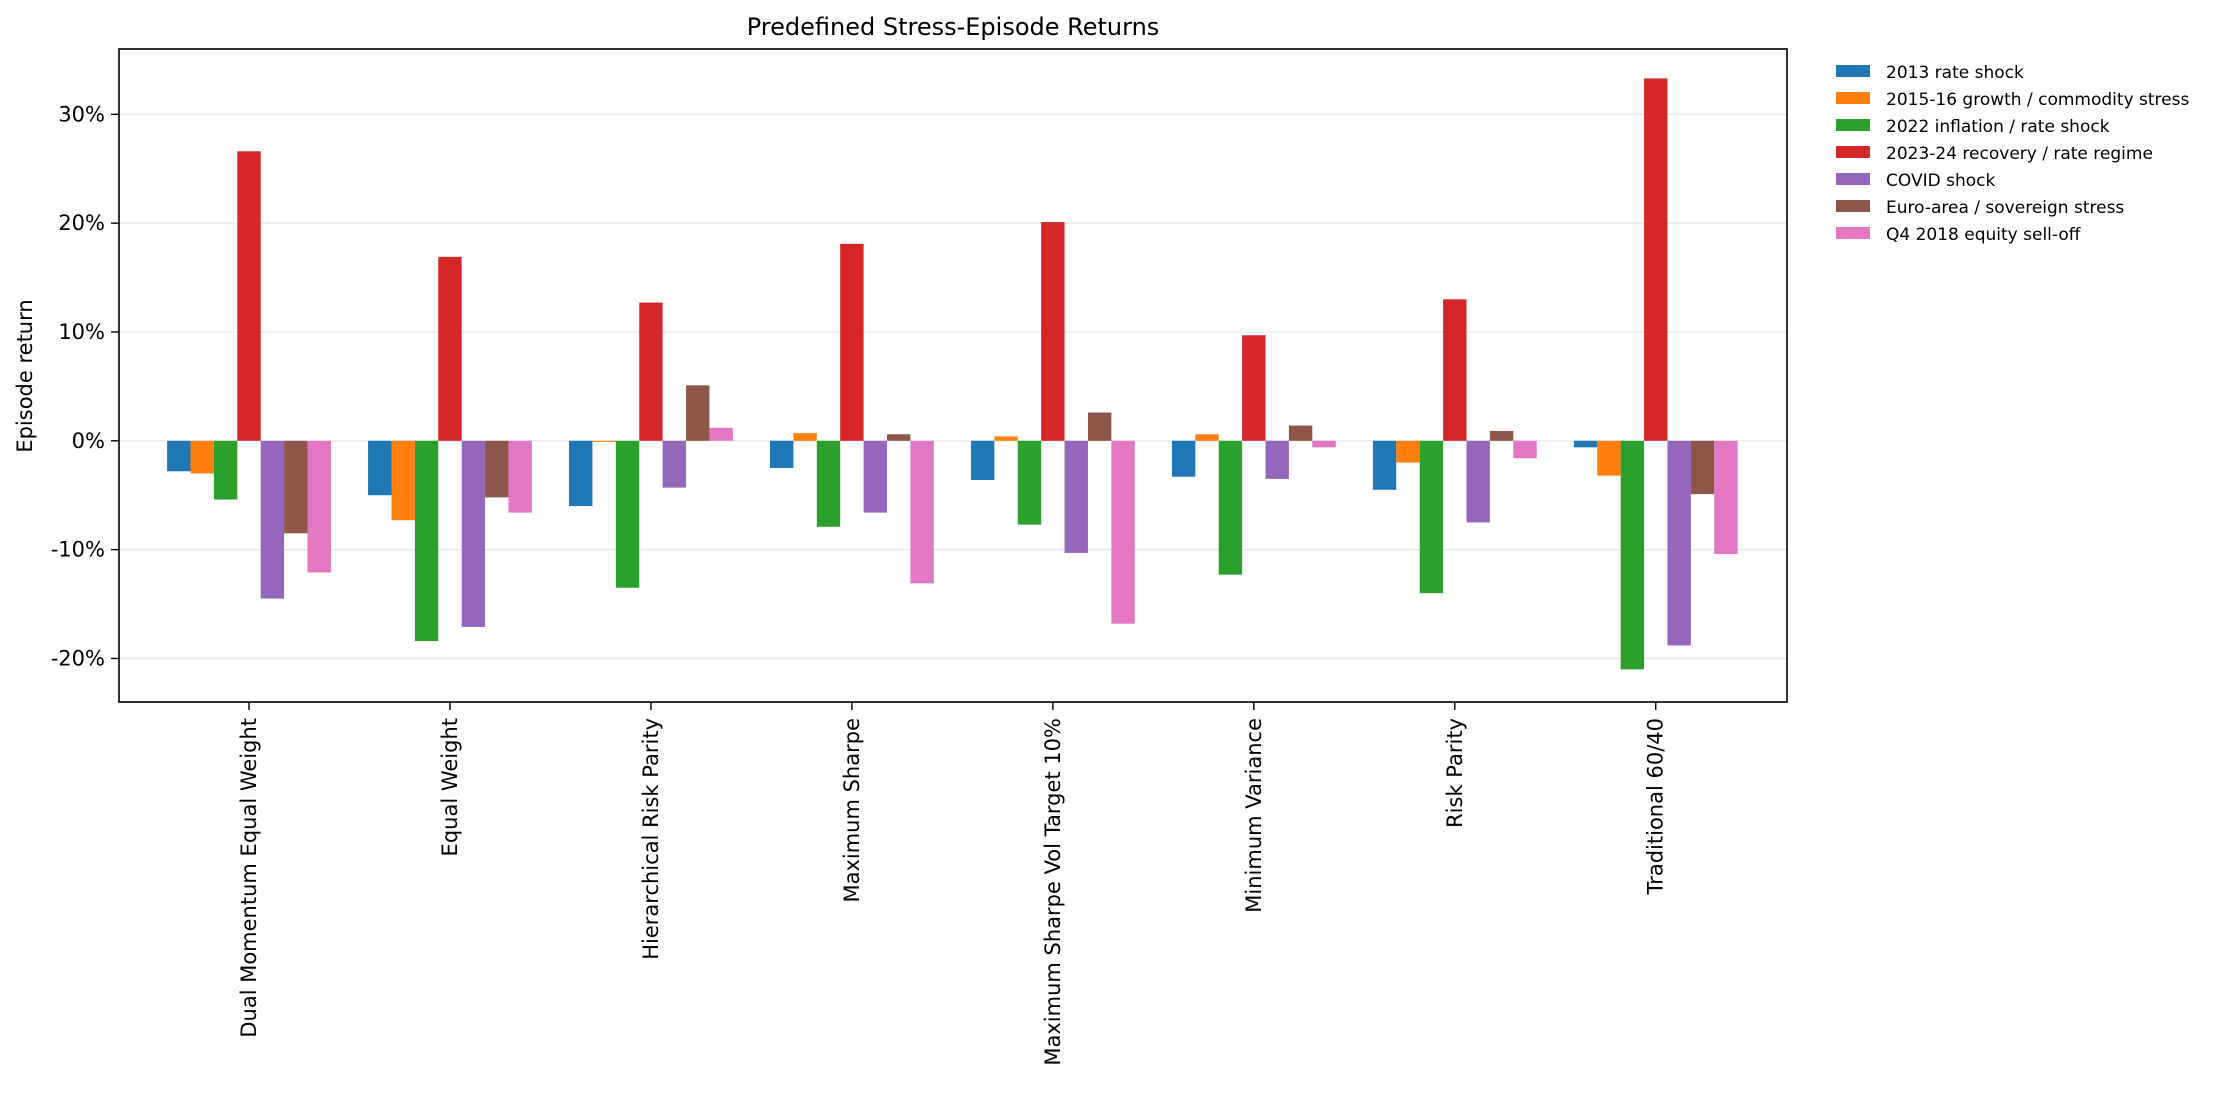 The width and height of the screenshot is (2220, 1106). What do you see at coordinates (1998, 127) in the screenshot?
I see `legend-label: 2022 inflation / rate shock` at bounding box center [1998, 127].